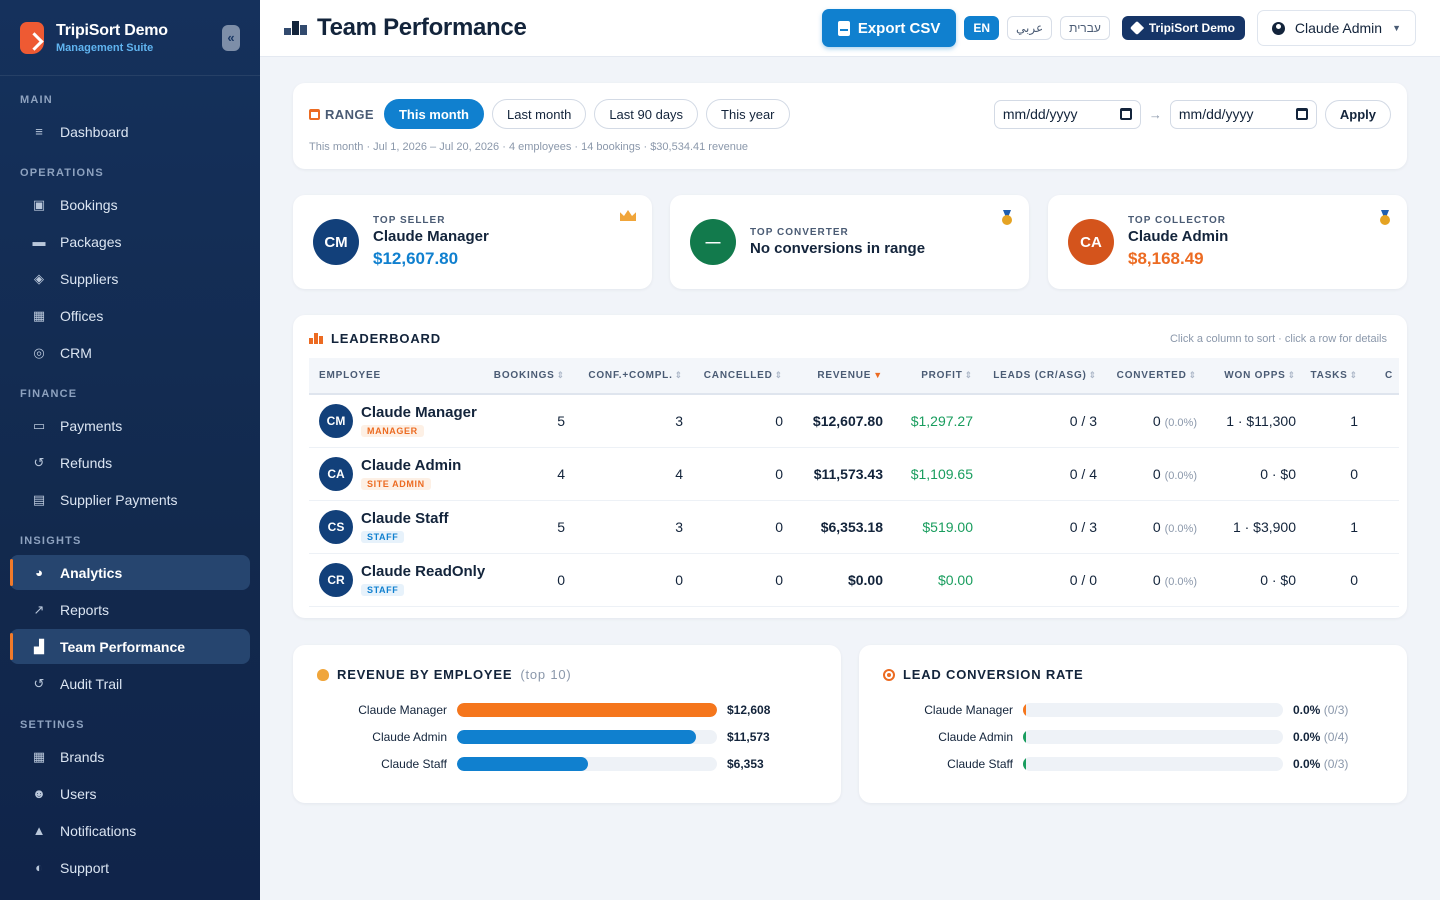 The width and height of the screenshot is (1440, 900). What do you see at coordinates (130, 352) in the screenshot?
I see `sidebar-item-crm: ◎ CRM` at bounding box center [130, 352].